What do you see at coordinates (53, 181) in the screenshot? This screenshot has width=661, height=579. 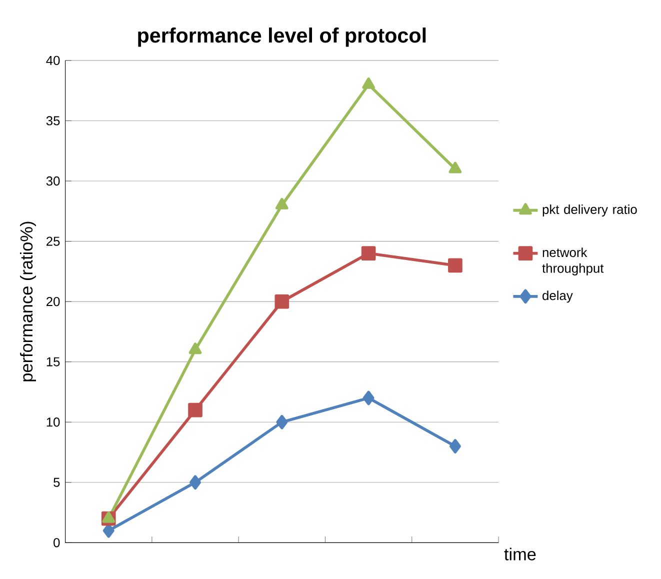 I see `y-tick-label: 30` at bounding box center [53, 181].